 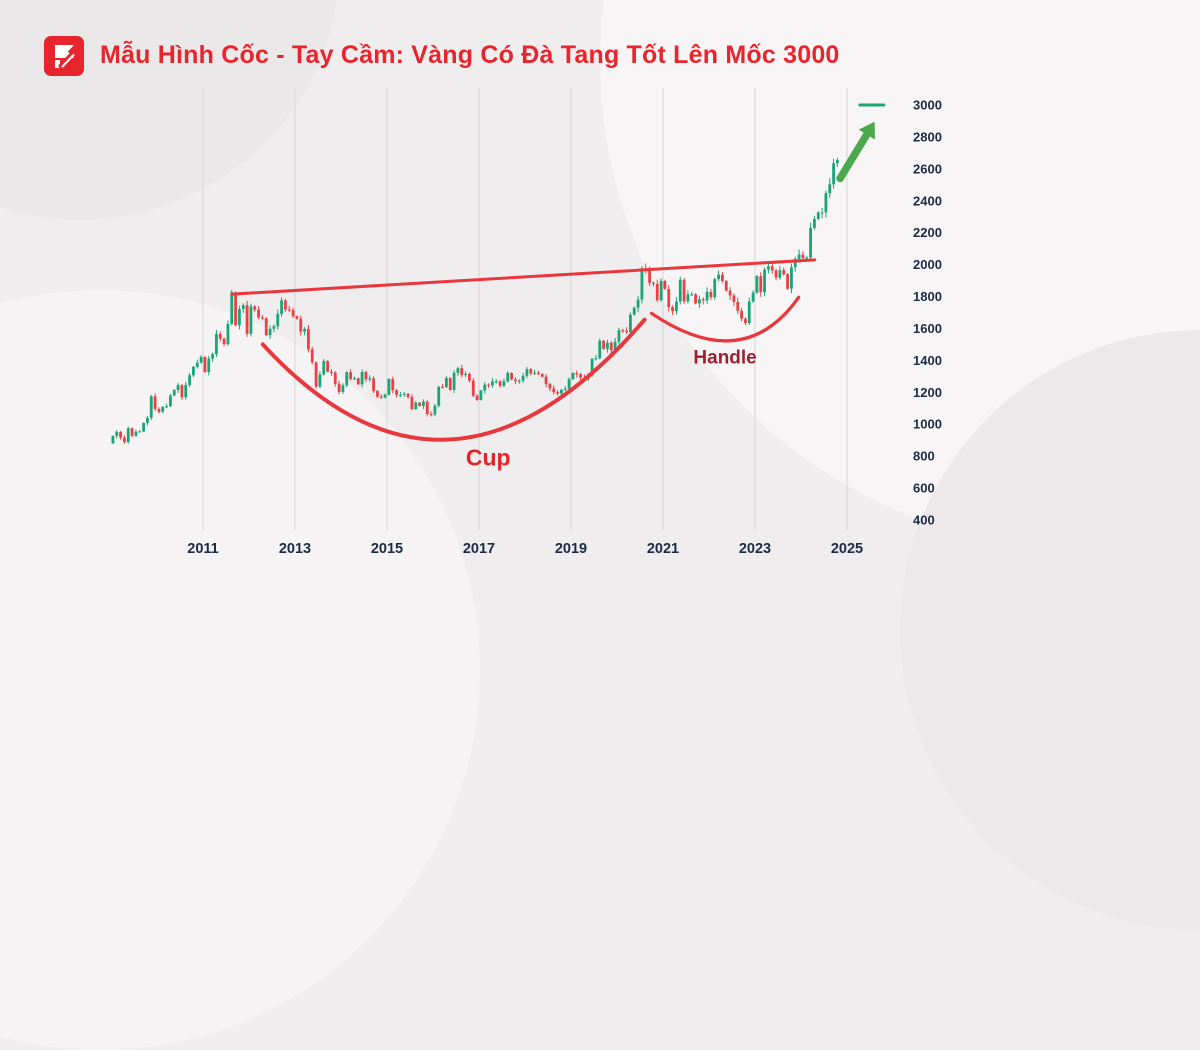 I want to click on handle-arc, so click(x=725, y=319).